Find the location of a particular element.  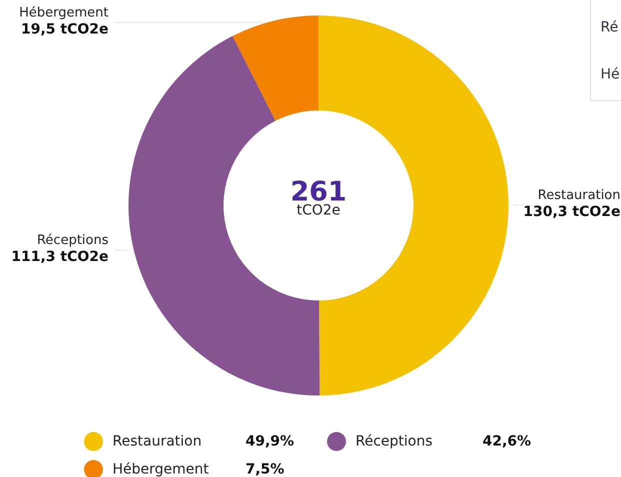

data-label: 130,3 tCO2e is located at coordinates (572, 212).